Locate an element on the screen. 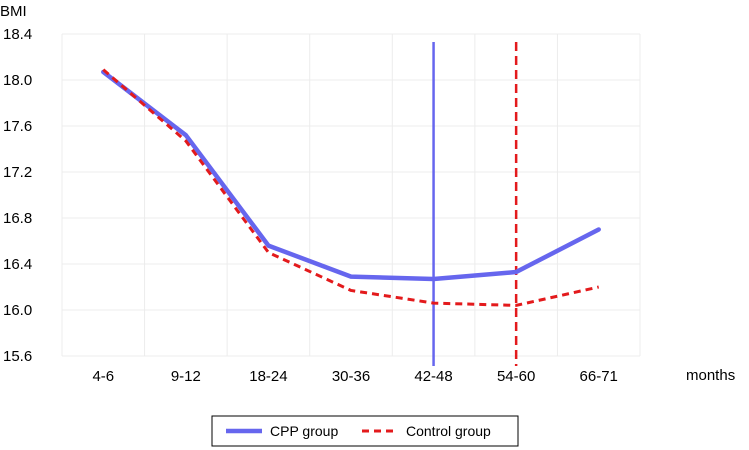 This screenshot has height=450, width=749. x-tick-label: 4-6 is located at coordinates (103, 376).